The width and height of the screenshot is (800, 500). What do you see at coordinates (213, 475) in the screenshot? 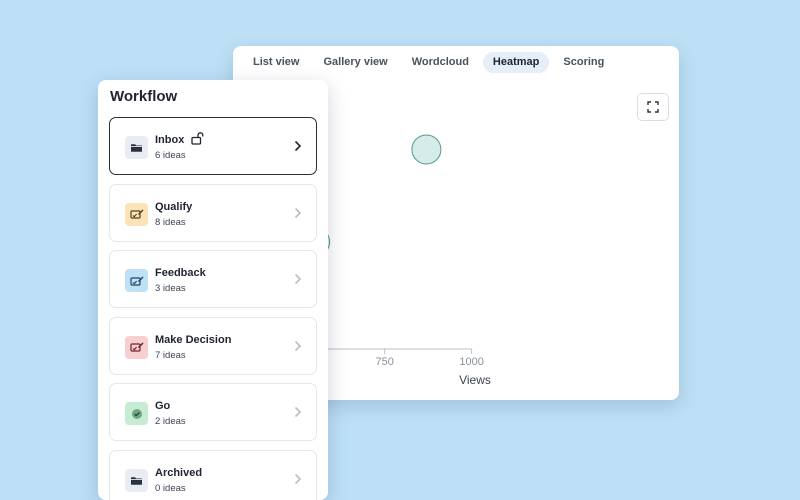
I see `stage-card: Archived 0 ideas` at bounding box center [213, 475].